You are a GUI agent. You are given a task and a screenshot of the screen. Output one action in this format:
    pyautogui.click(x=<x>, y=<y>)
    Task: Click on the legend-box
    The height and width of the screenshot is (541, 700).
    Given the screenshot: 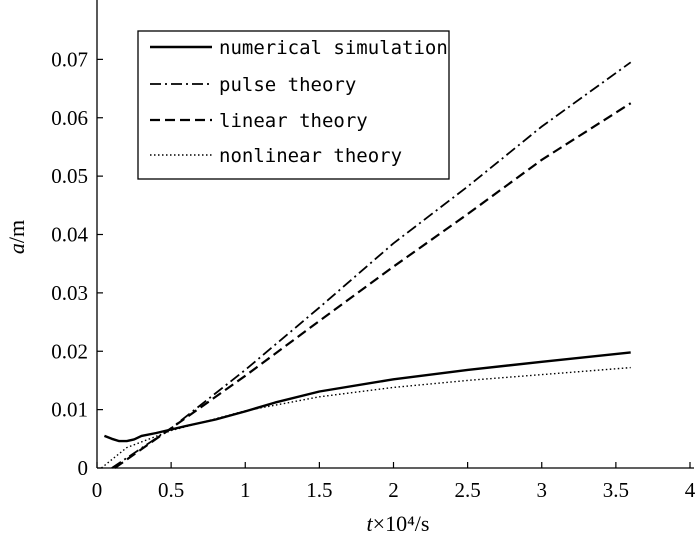 What is the action you would take?
    pyautogui.click(x=293, y=105)
    